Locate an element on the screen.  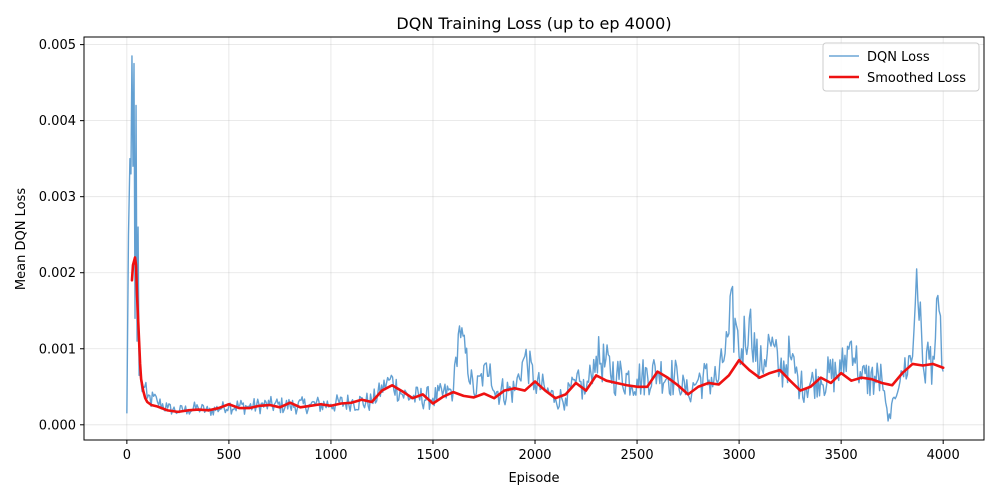
legend-label-smoothed-loss: Smoothed Loss is located at coordinates (916, 78).